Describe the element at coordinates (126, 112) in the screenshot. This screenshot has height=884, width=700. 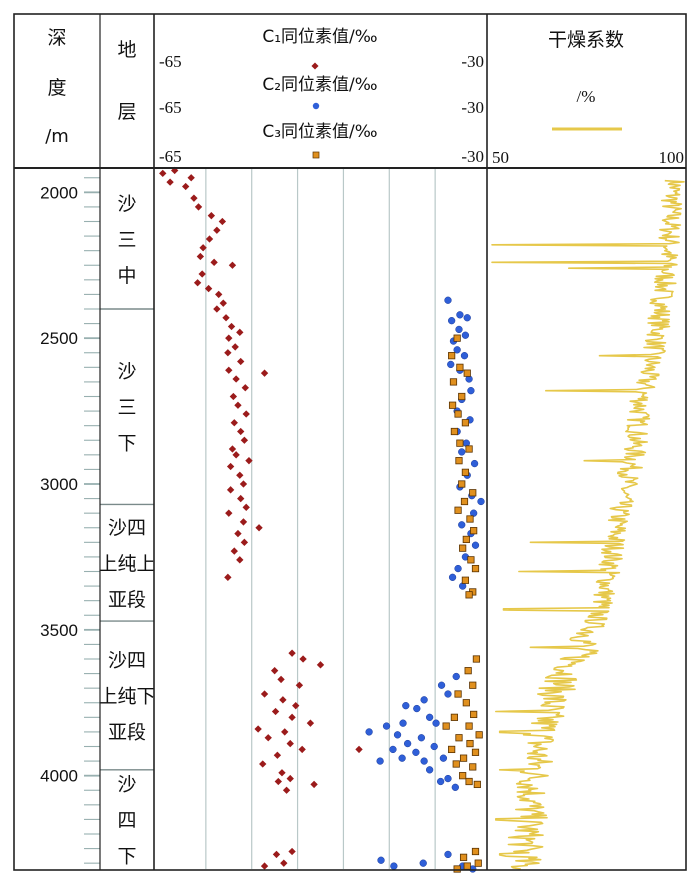
I see `strata-header-line: 层` at that location.